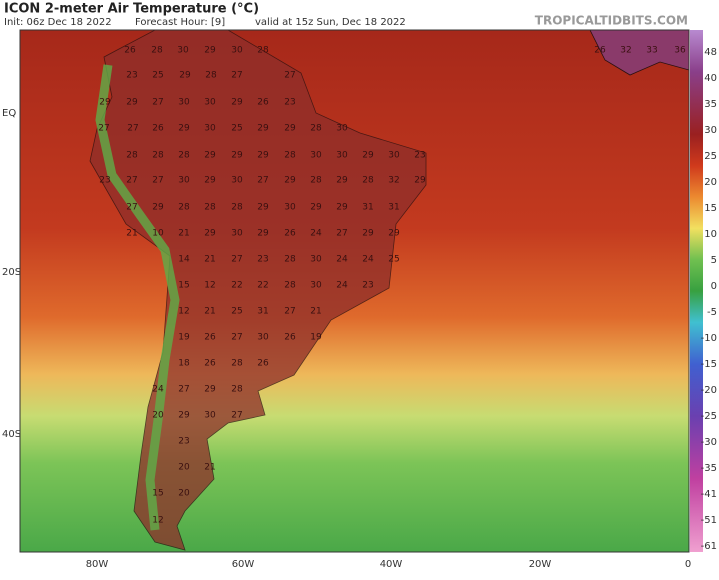 This screenshot has width=719, height=580. Describe the element at coordinates (680, 51) in the screenshot. I see `temp-label: 36` at that location.